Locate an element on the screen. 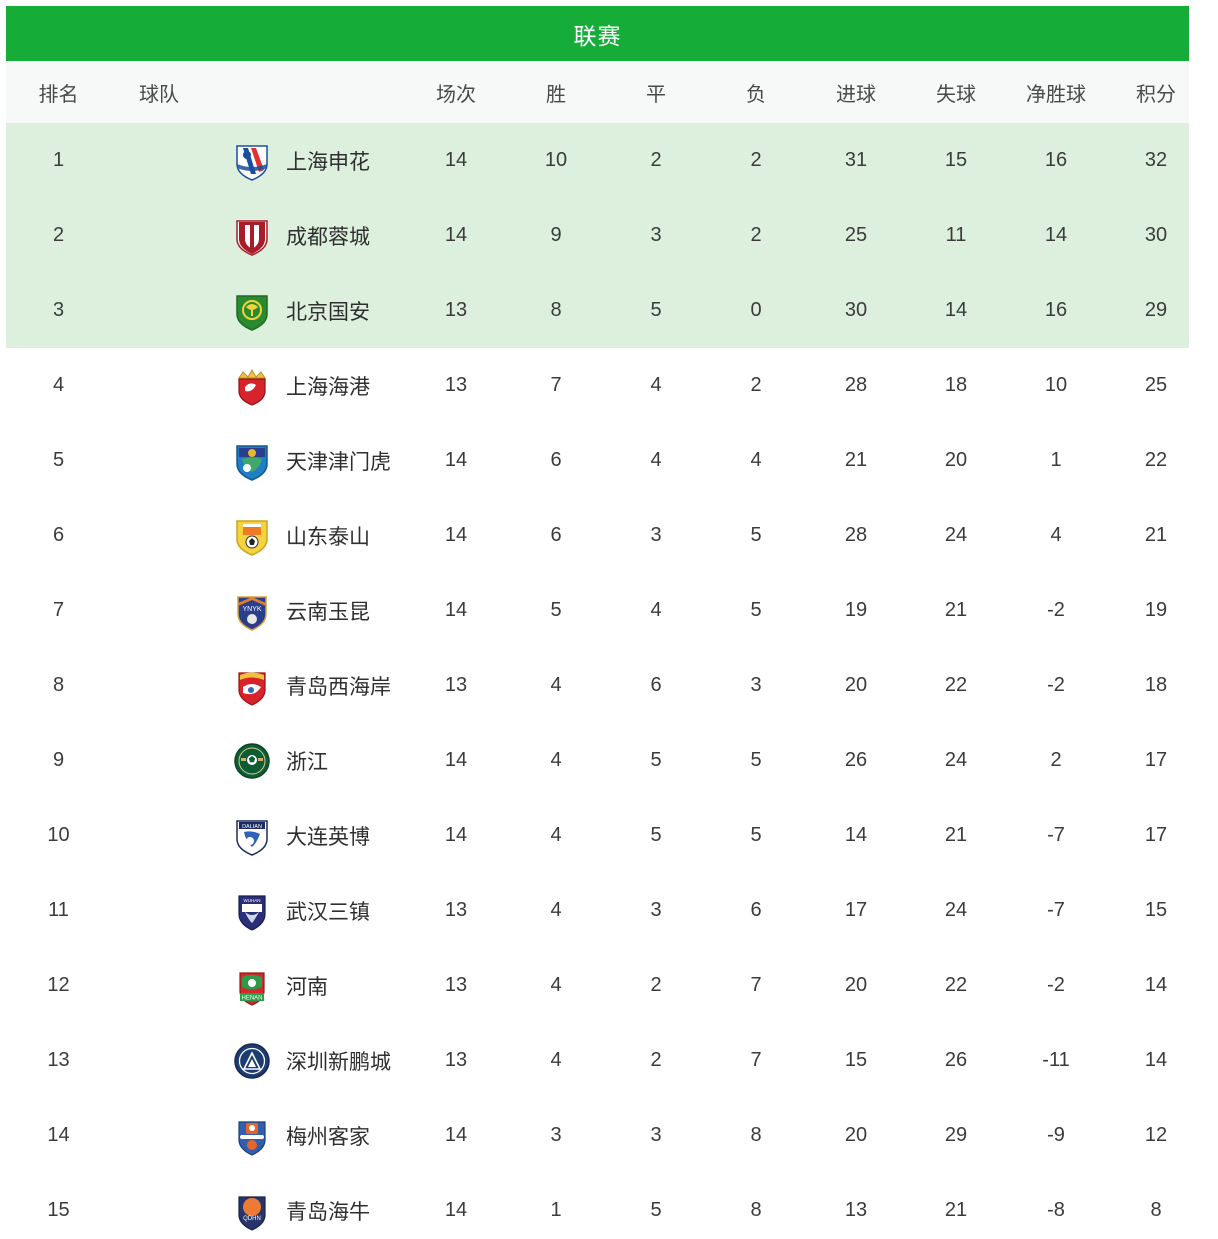 The image size is (1218, 1239). header-label: 积分 is located at coordinates (1156, 94).